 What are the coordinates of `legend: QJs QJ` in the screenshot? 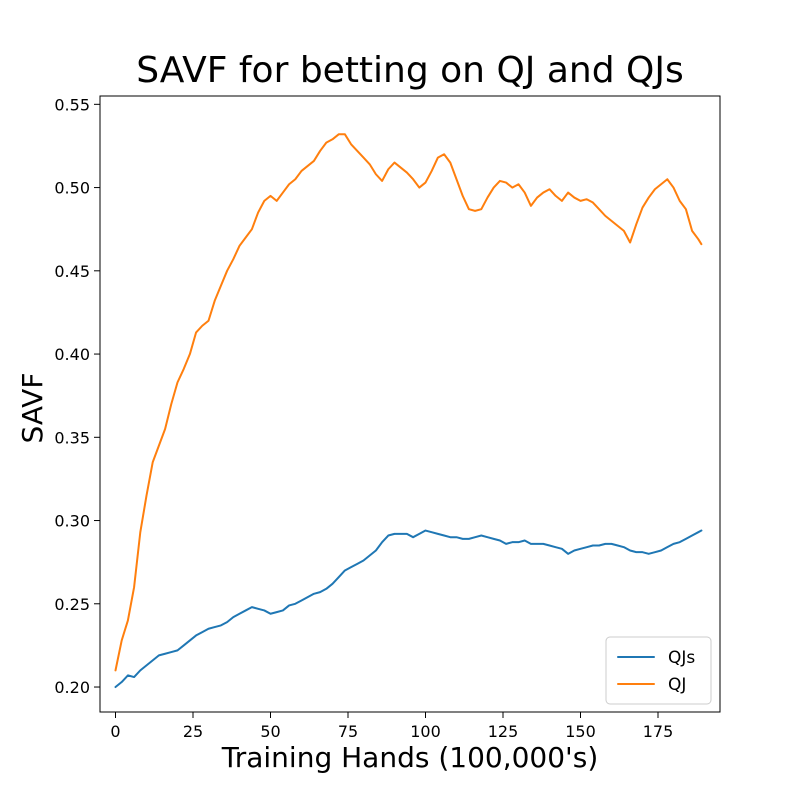 It's located at (658, 670).